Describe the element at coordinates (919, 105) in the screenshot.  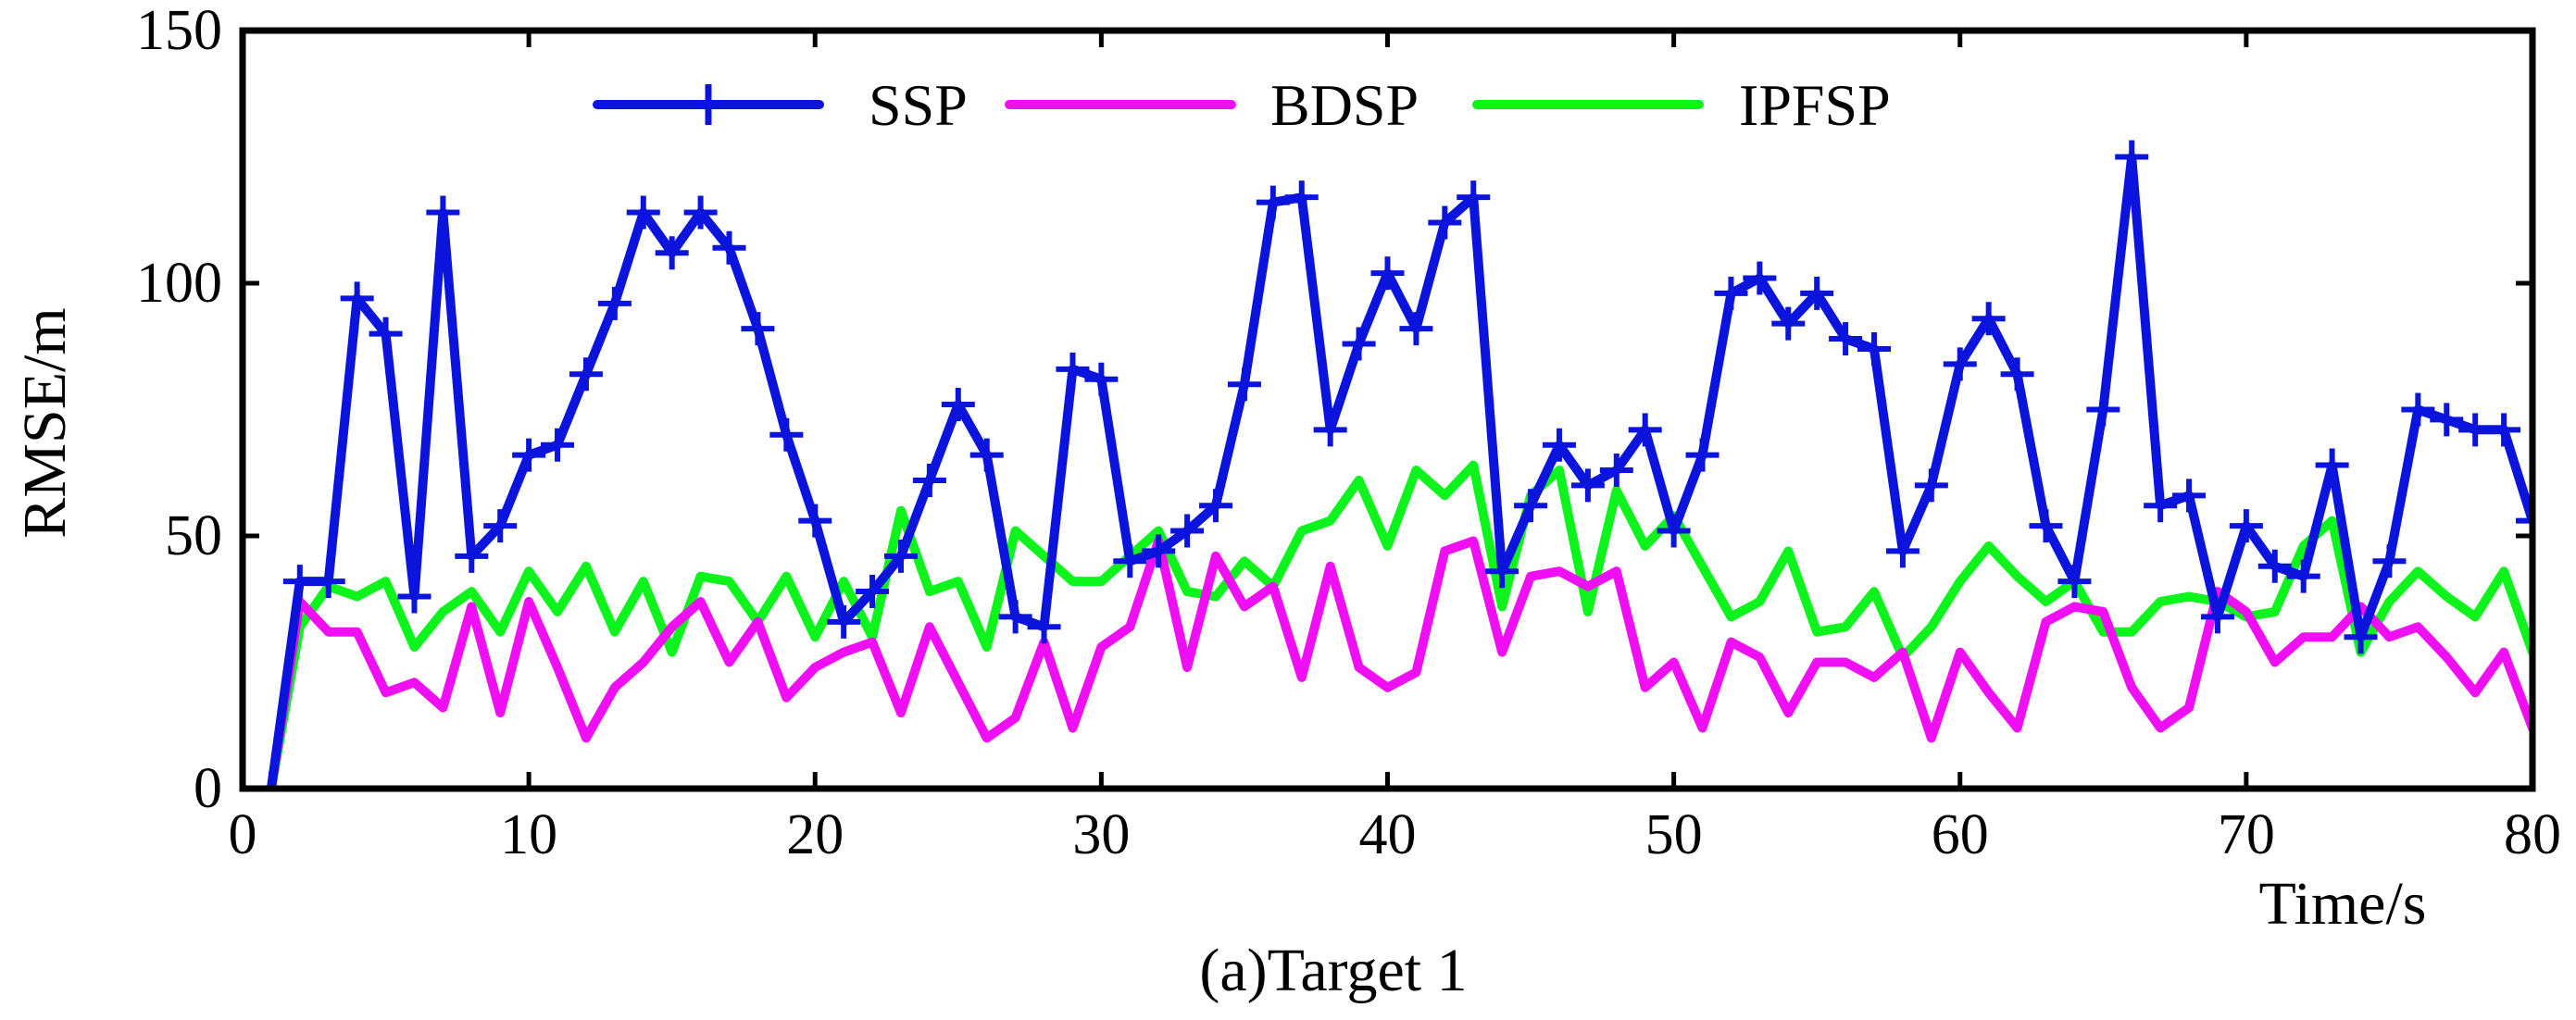
I see `legend-label-ssp: SSP` at that location.